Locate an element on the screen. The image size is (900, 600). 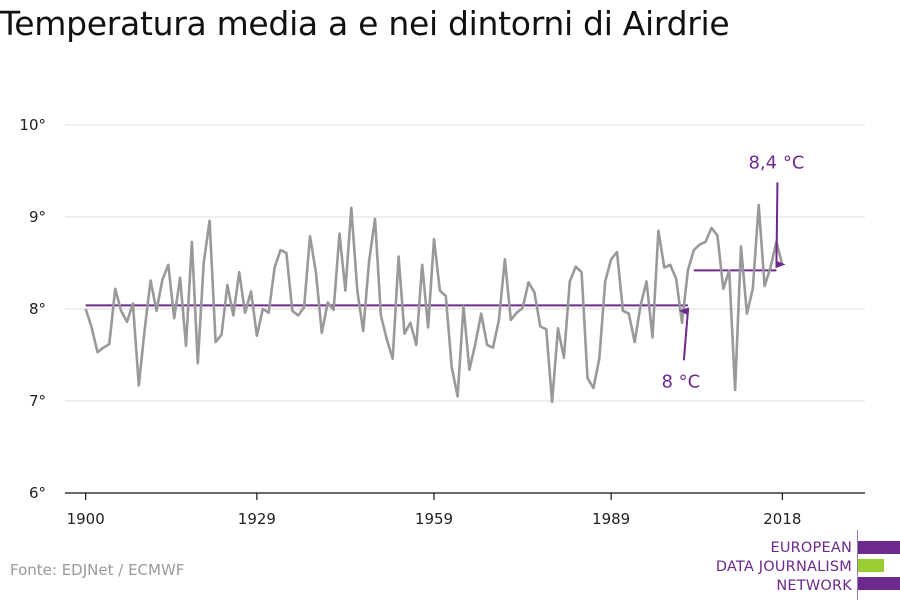
y-tick-label: 10° is located at coordinates (32, 125).